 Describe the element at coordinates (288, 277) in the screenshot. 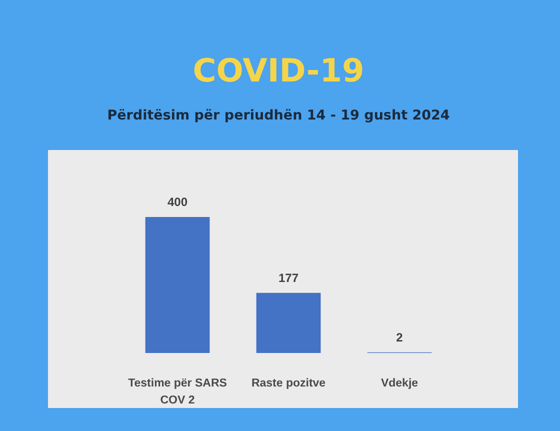

I see `data-label: 177` at that location.